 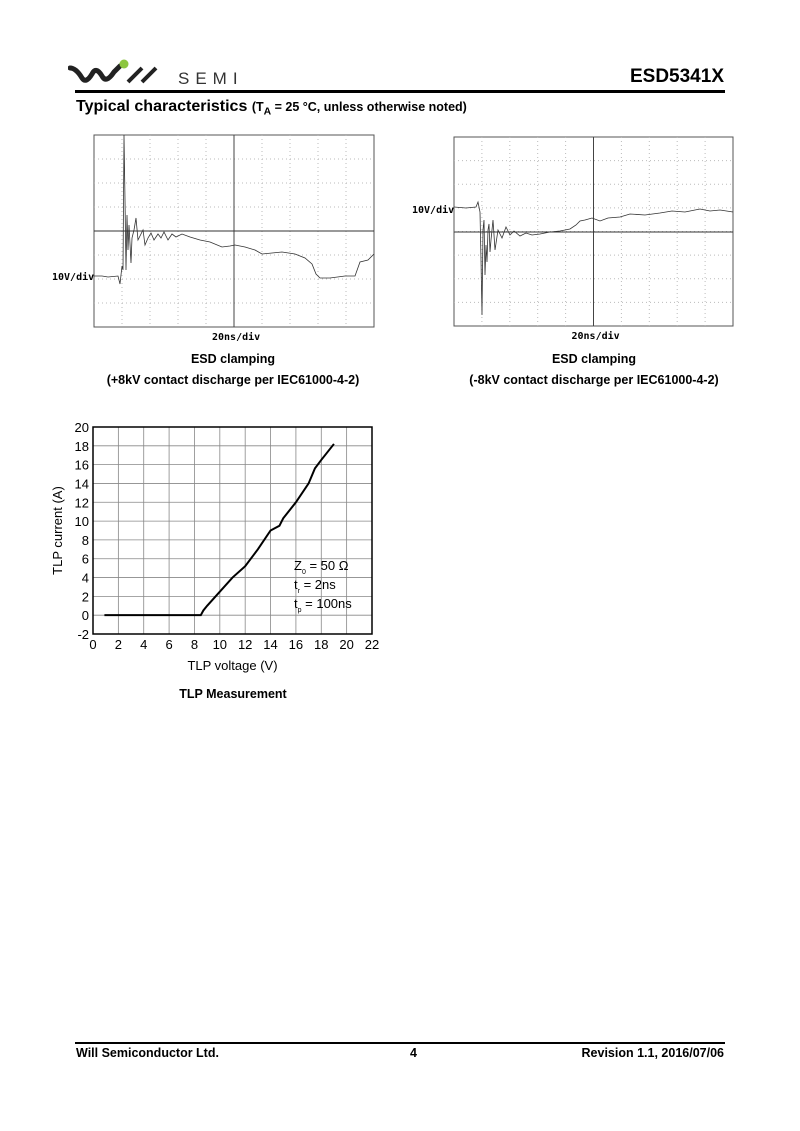 I want to click on scope-pos-hscale: 20ns/div, so click(x=236, y=337).